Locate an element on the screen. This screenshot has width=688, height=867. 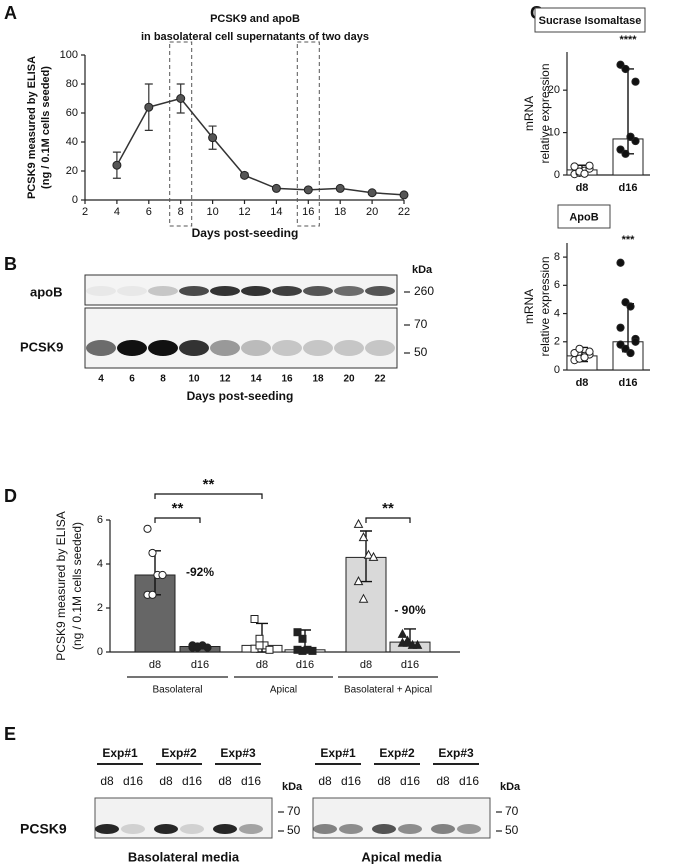
x-tick-label: 18 is located at coordinates (340, 212).